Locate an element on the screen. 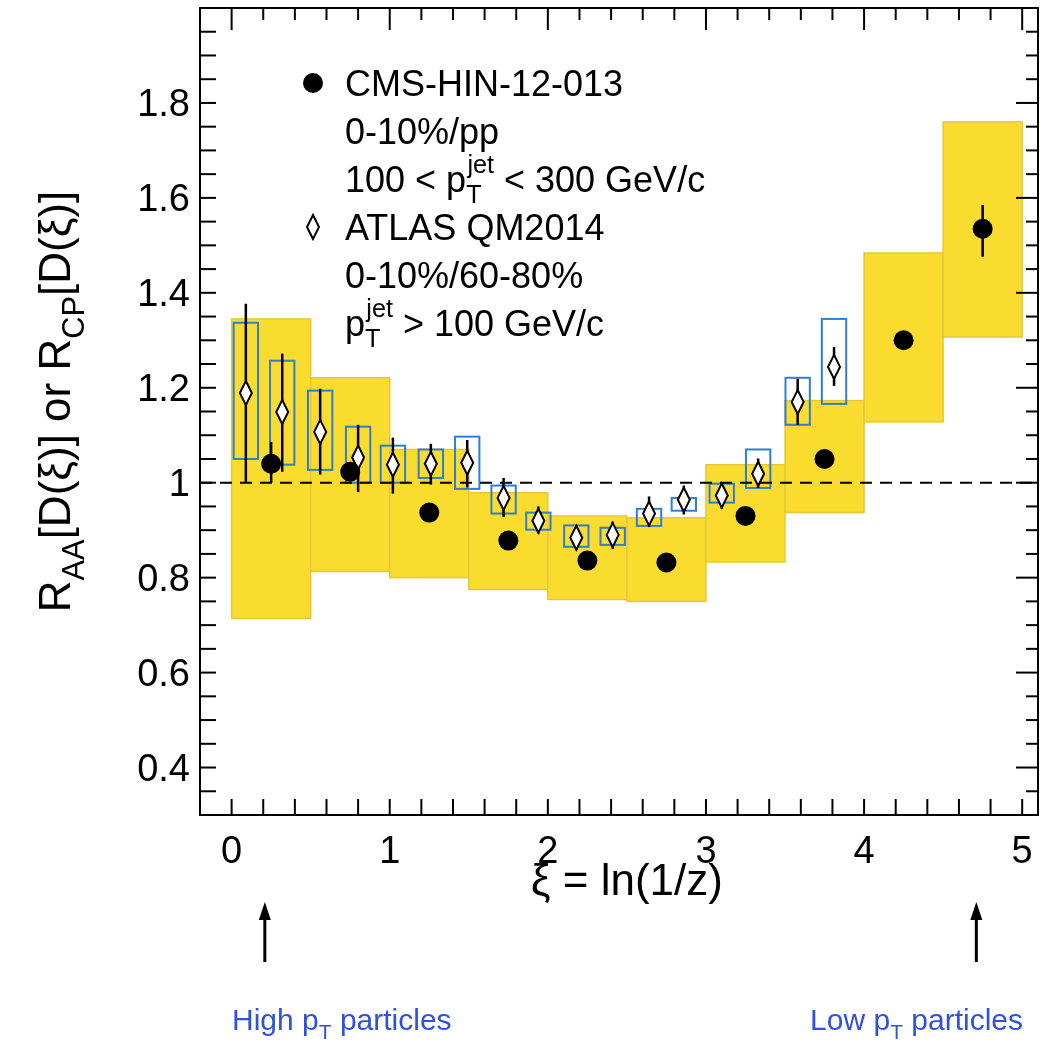  y-tick-label: 1 is located at coordinates (179, 482).